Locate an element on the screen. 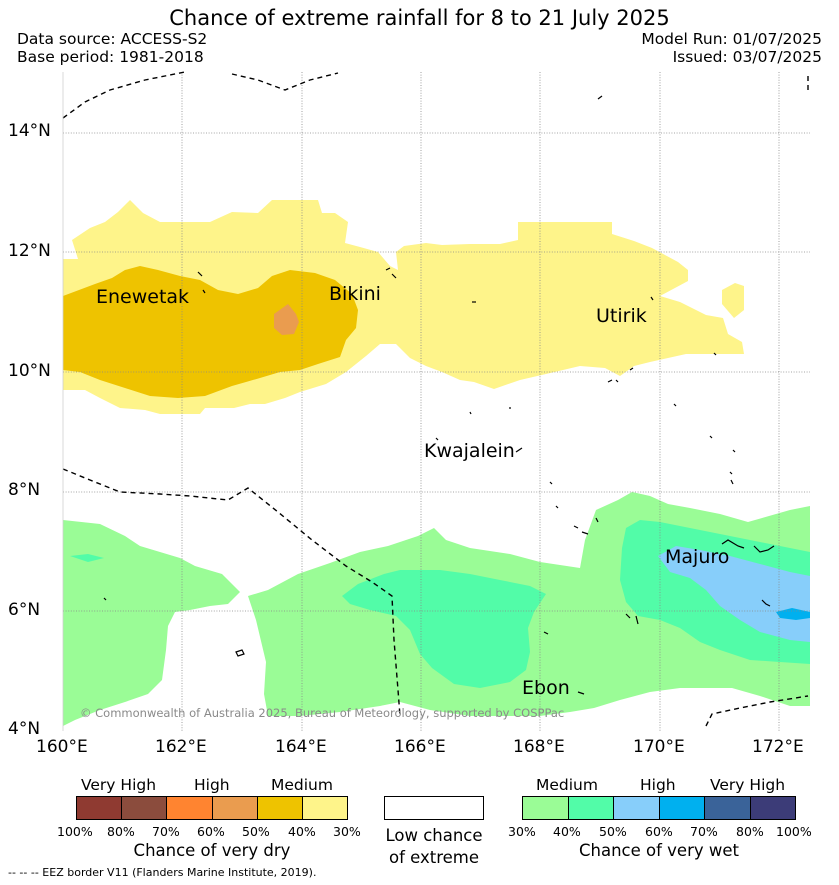 This screenshot has width=839, height=885. dry-legend-caption: Chance of very dry is located at coordinates (212, 850).